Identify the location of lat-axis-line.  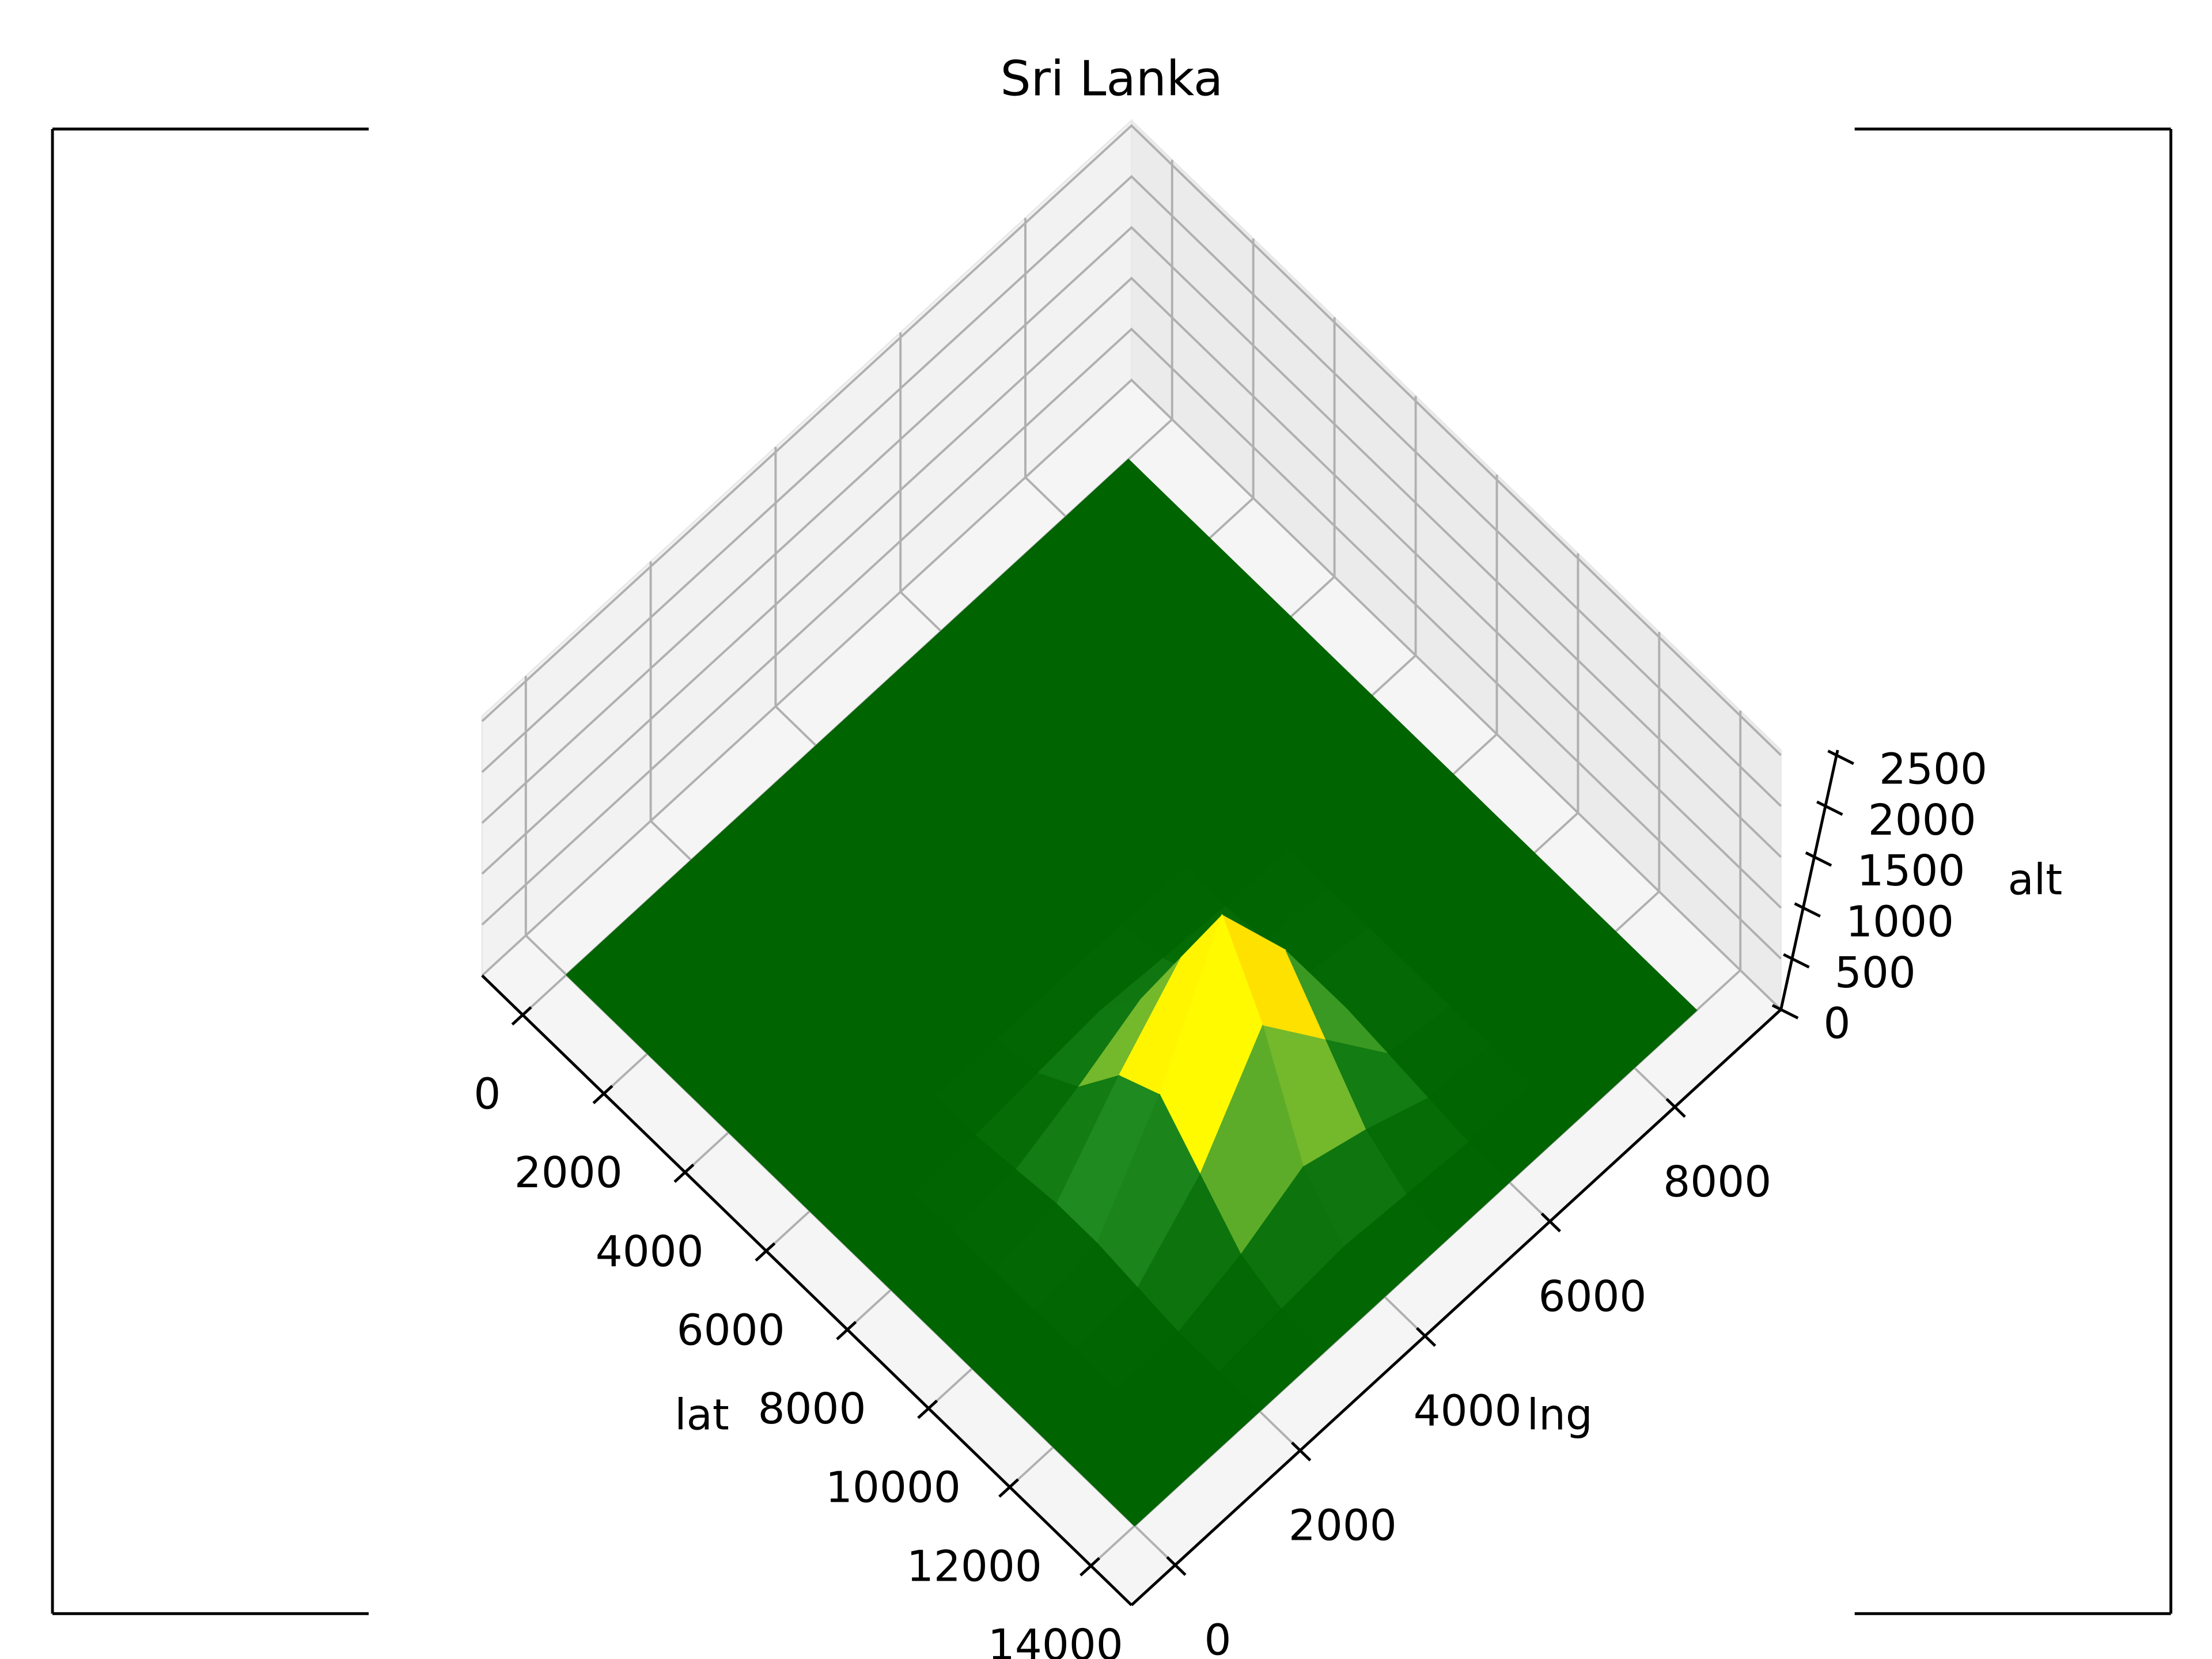
(807, 1290).